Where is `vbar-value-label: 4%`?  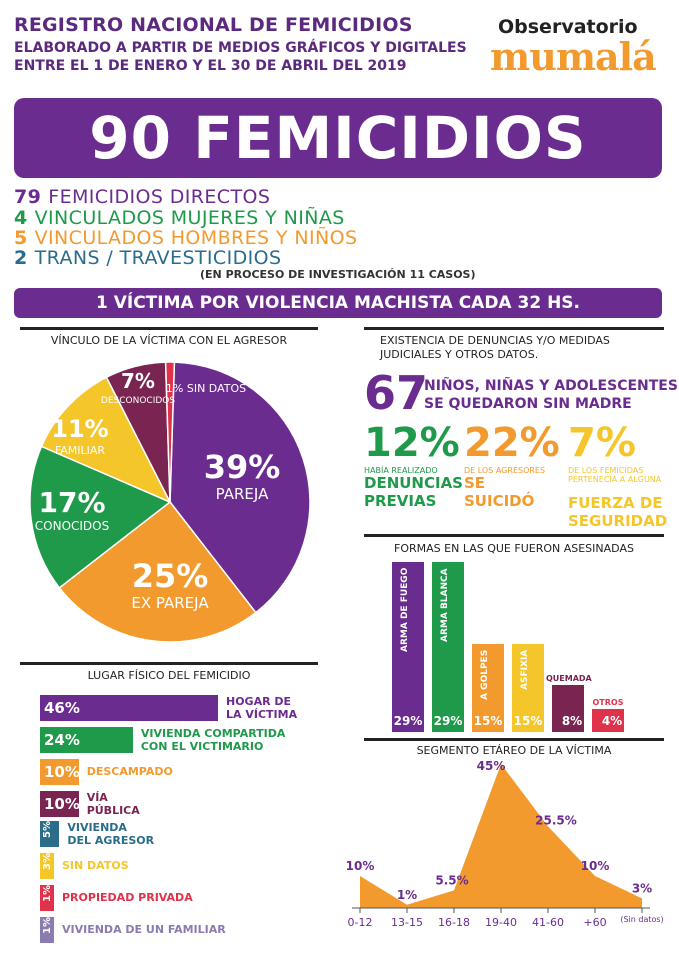 vbar-value-label: 4% is located at coordinates (612, 721).